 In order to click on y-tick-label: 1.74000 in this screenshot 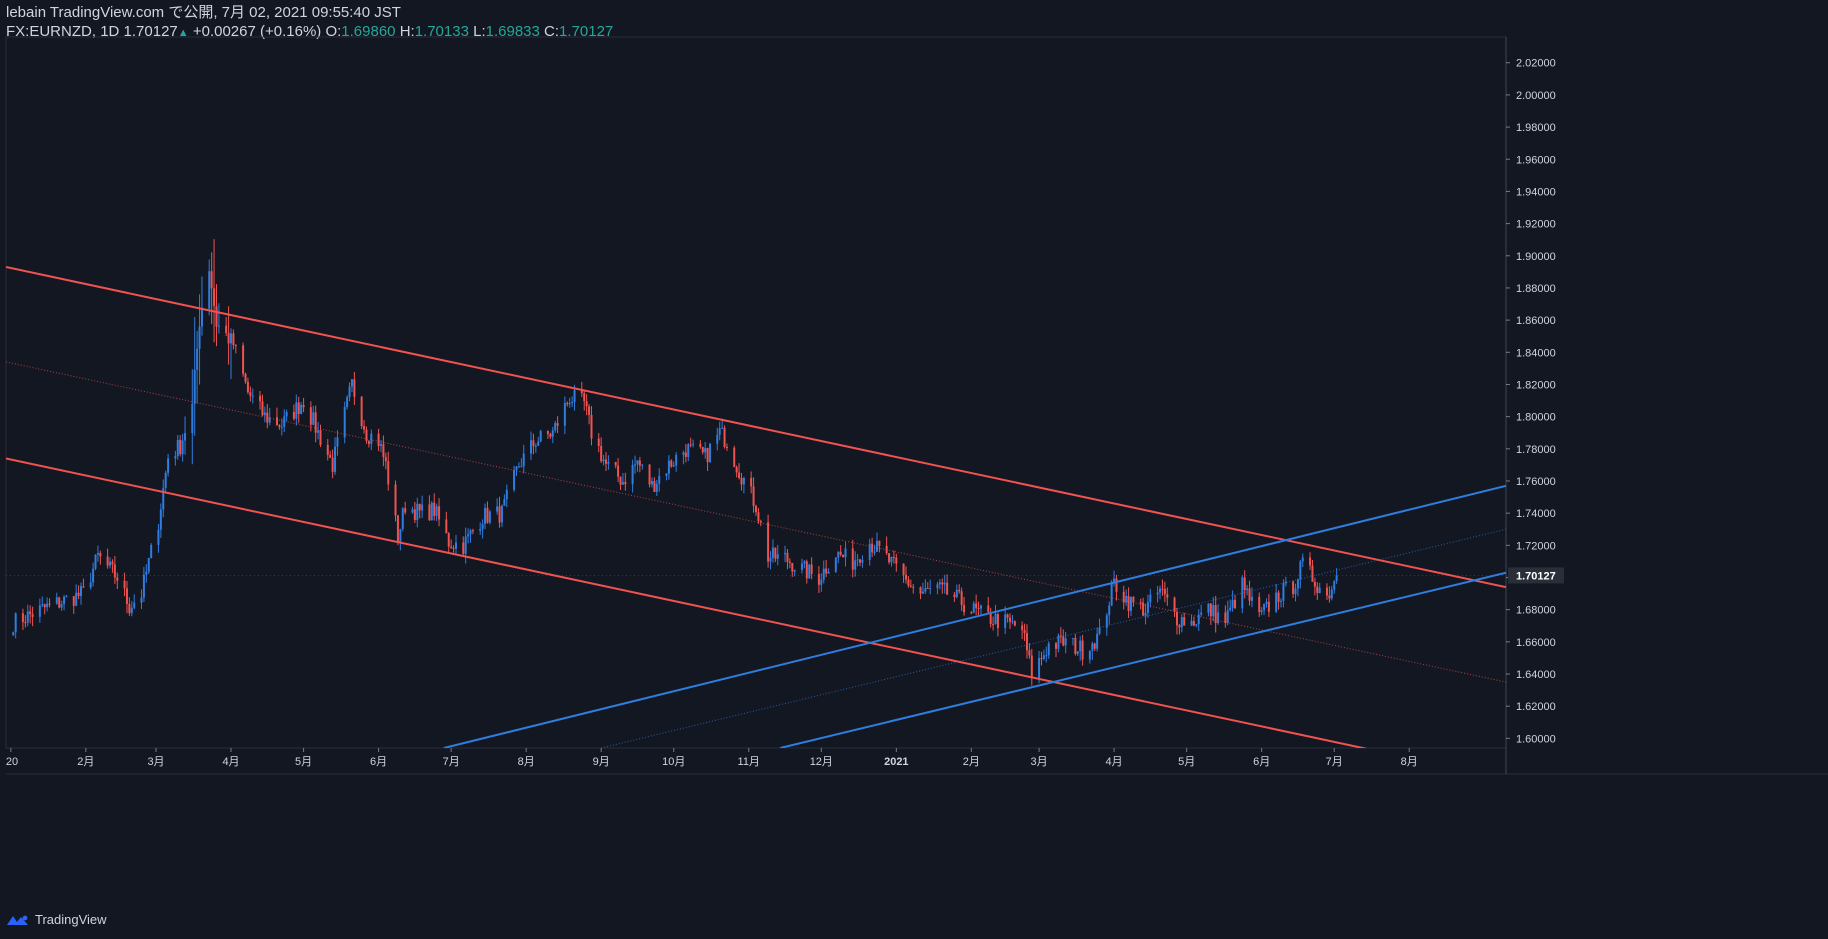, I will do `click(1536, 514)`.